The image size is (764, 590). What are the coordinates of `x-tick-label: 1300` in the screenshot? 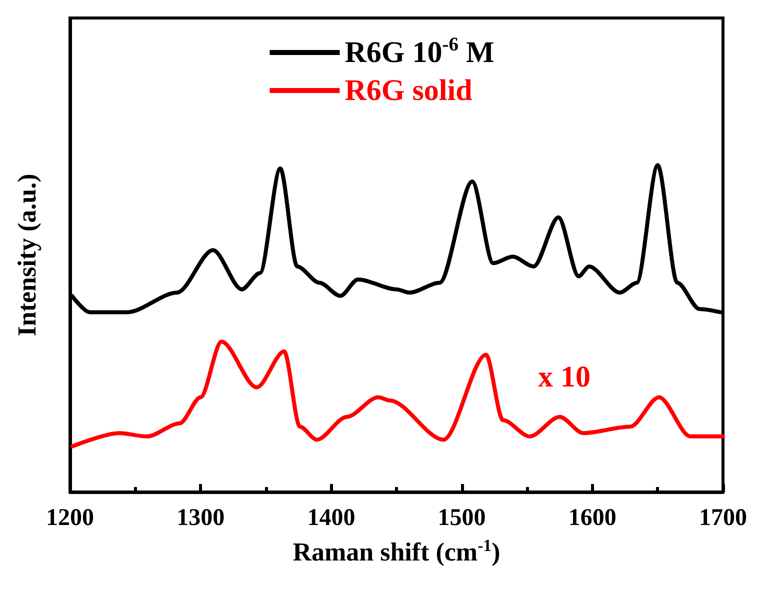 It's located at (200, 518).